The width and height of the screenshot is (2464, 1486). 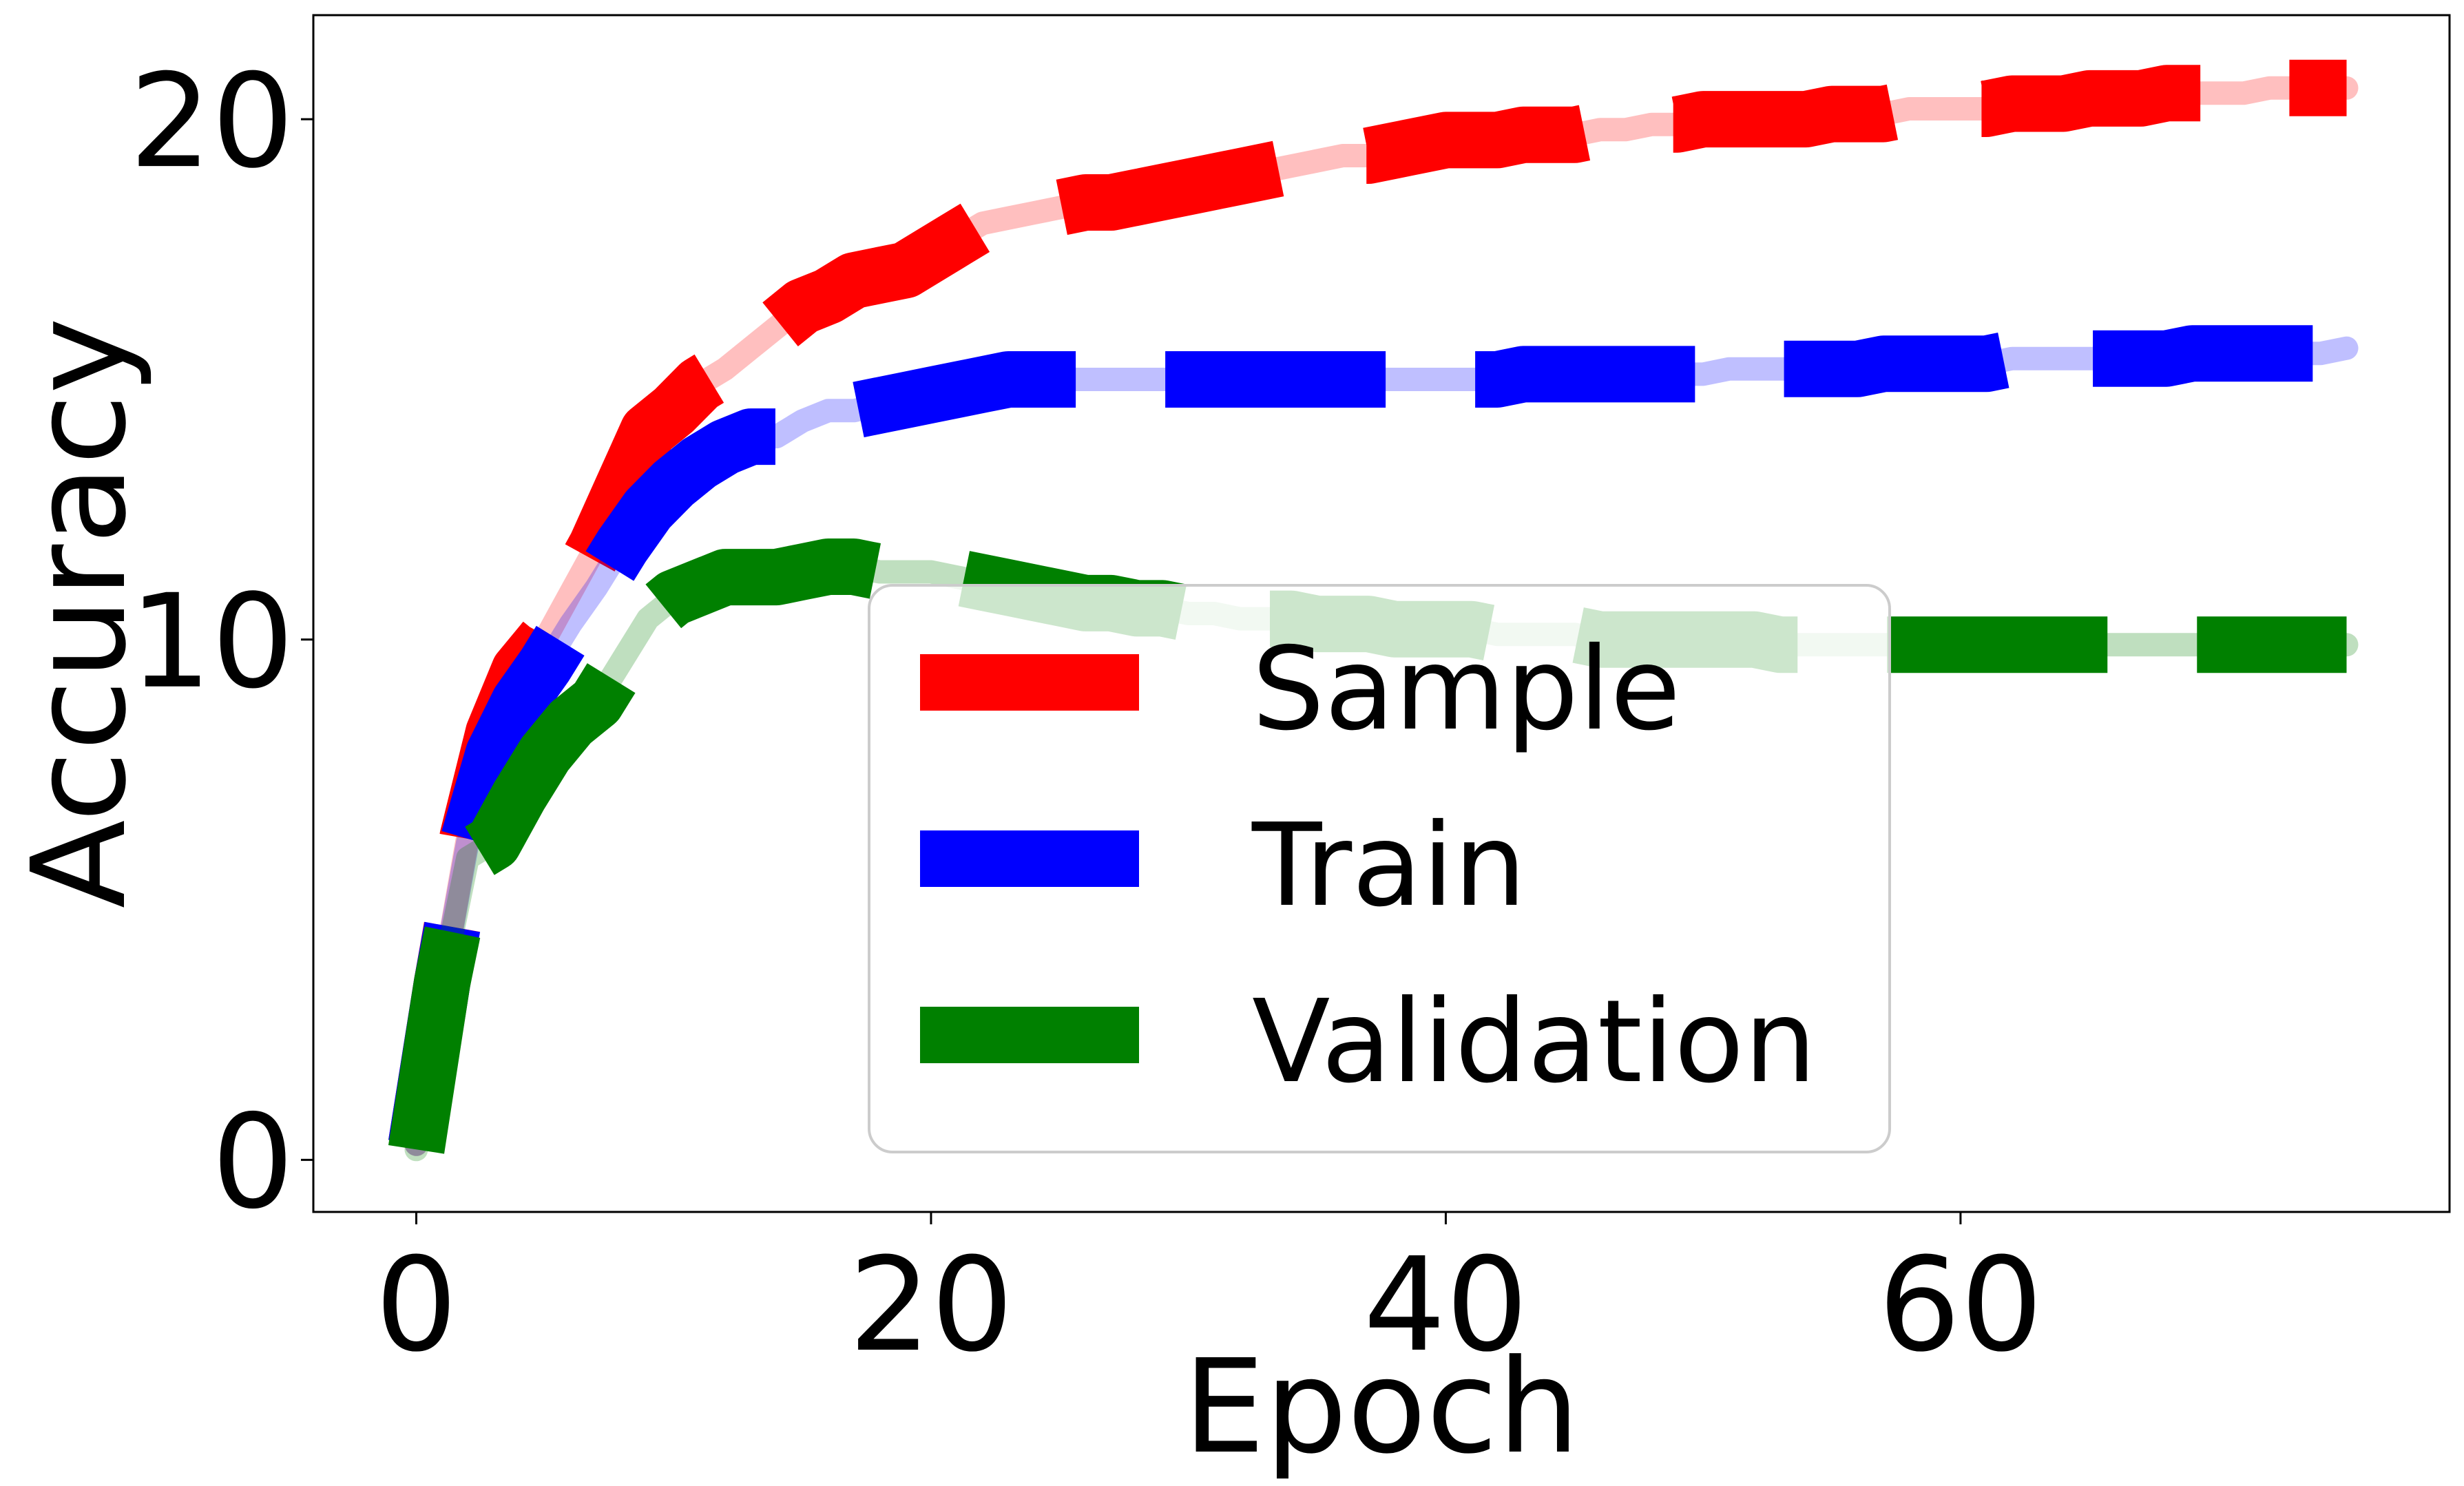 I want to click on y-axis-label: Accuracy, so click(x=79, y=612).